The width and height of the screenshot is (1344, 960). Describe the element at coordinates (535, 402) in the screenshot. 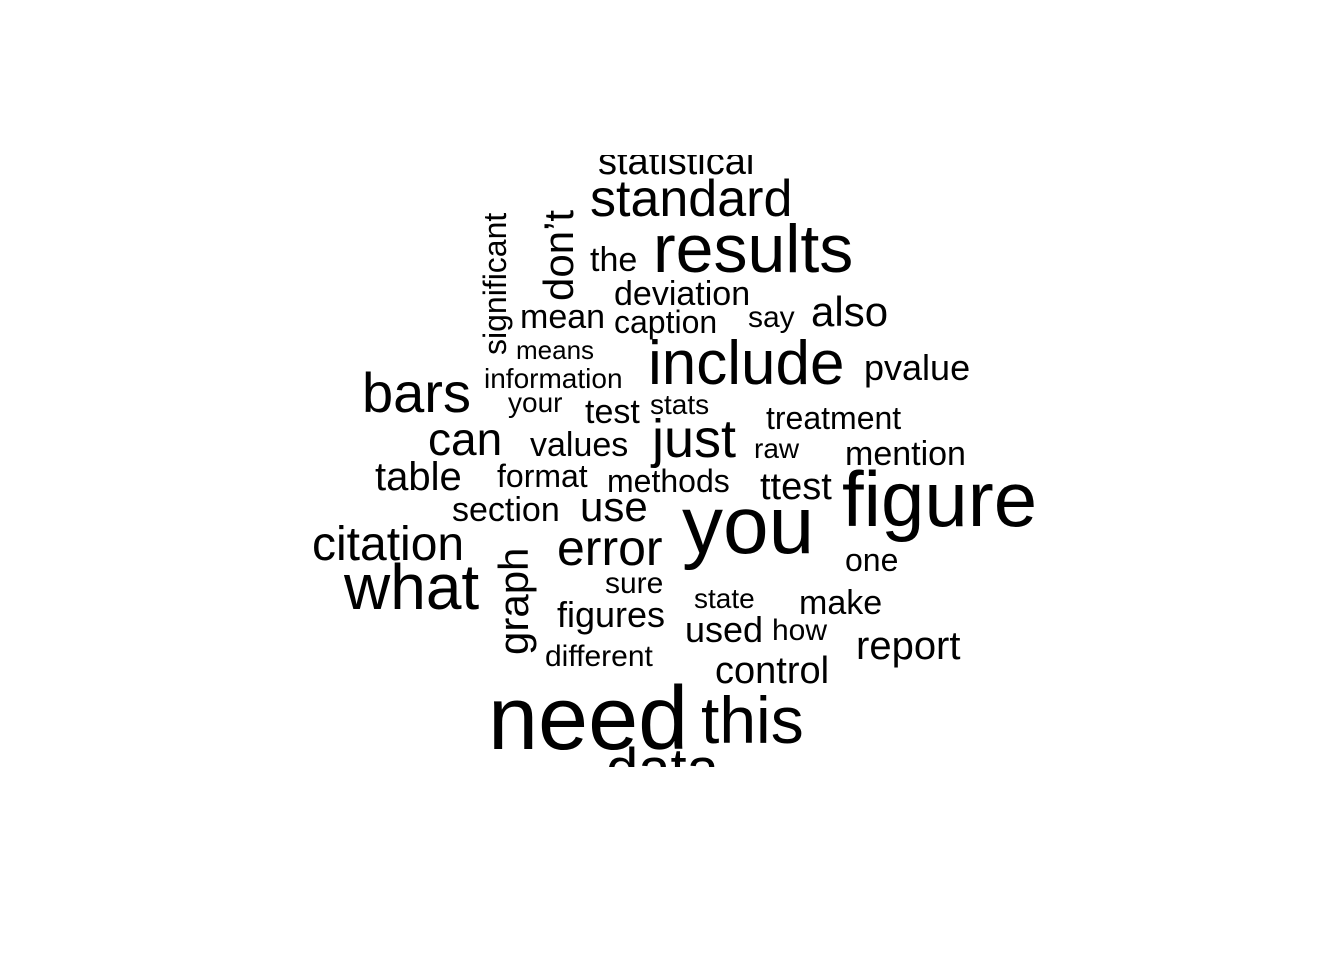

I see `word-your: your` at that location.